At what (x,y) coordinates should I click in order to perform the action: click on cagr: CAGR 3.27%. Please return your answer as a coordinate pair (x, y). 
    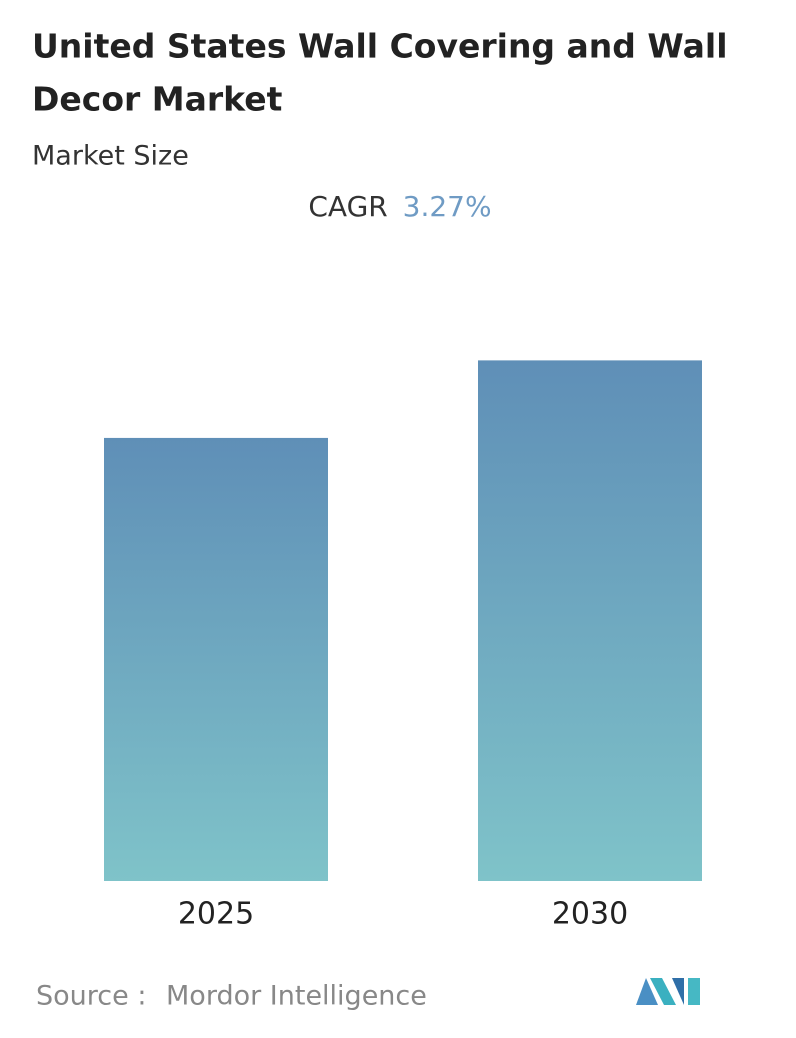
    Looking at the image, I should click on (399, 206).